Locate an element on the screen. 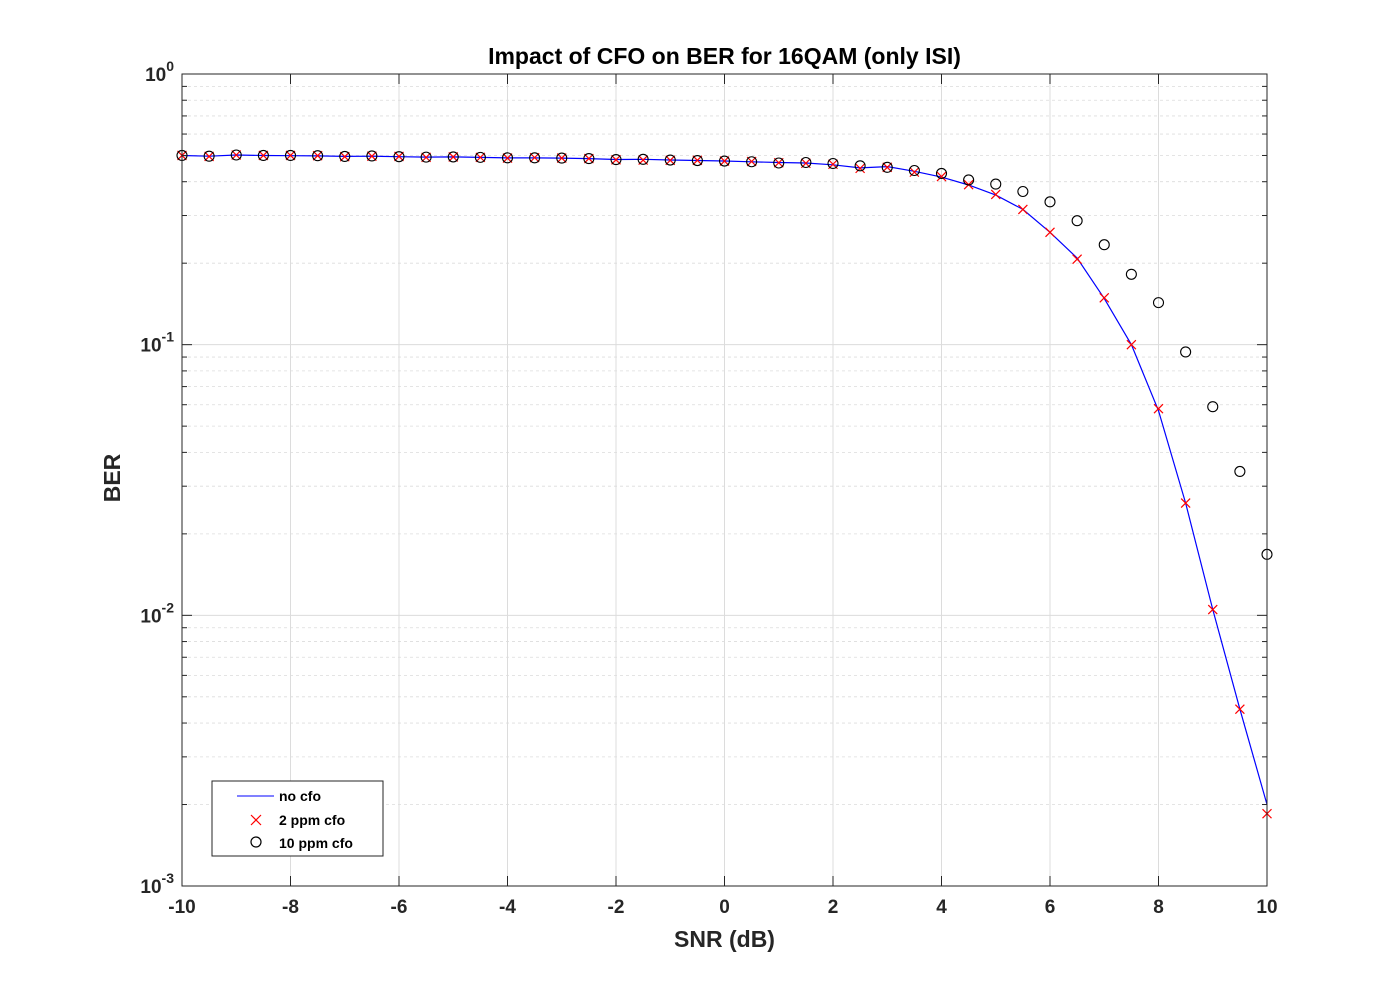  legend: no cfo 2 ppm cfo 10 ppm cfo is located at coordinates (297, 818).